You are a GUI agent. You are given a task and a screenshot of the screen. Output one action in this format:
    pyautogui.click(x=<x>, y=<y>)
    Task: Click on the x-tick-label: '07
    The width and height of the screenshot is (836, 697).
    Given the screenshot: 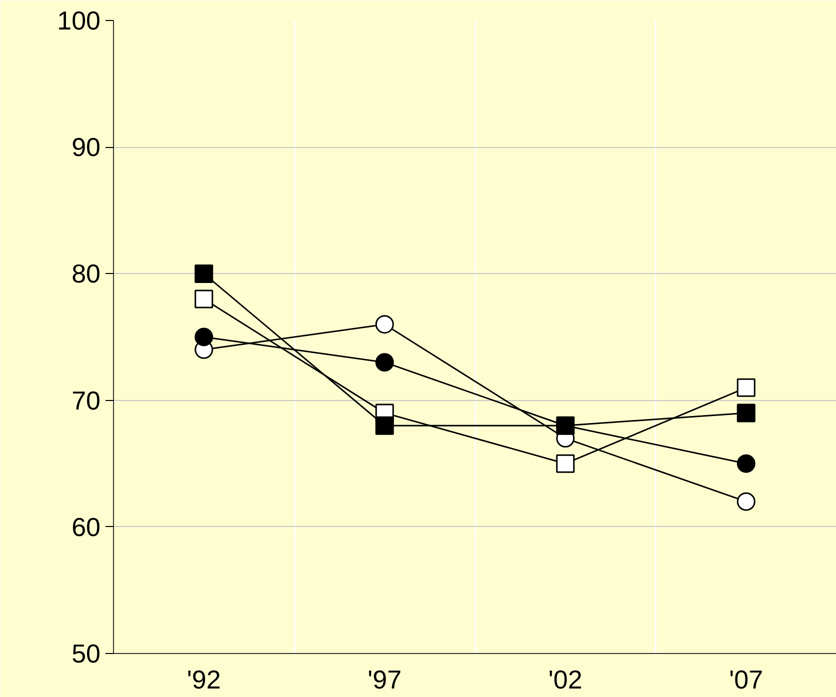 What is the action you would take?
    pyautogui.click(x=746, y=679)
    